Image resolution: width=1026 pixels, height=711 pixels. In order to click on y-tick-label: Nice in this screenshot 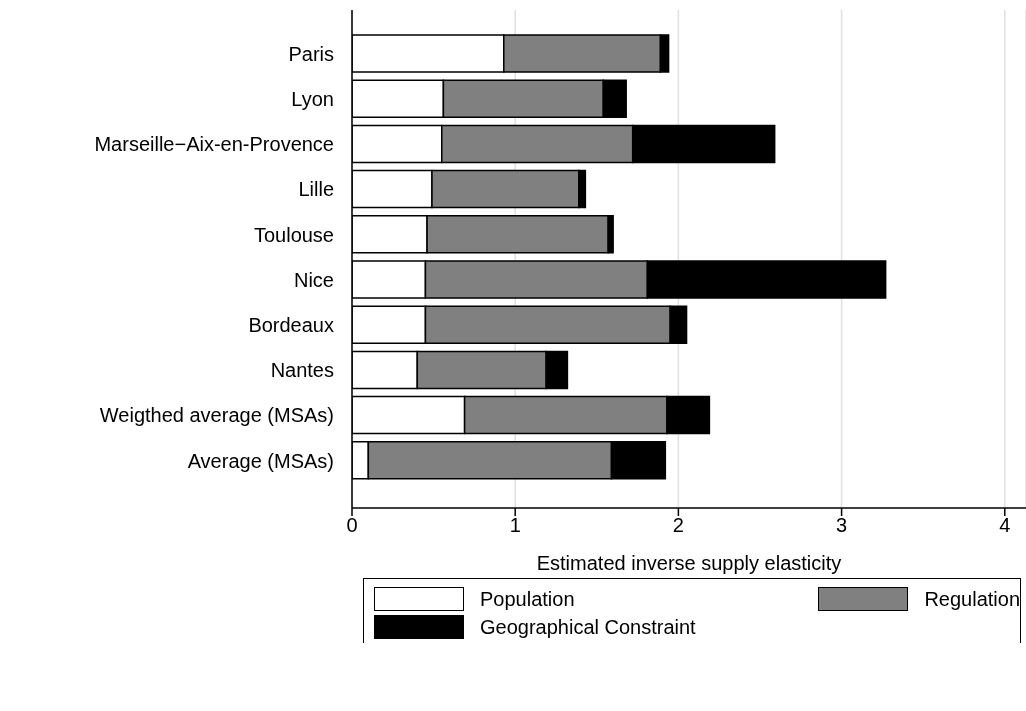, I will do `click(313, 279)`.